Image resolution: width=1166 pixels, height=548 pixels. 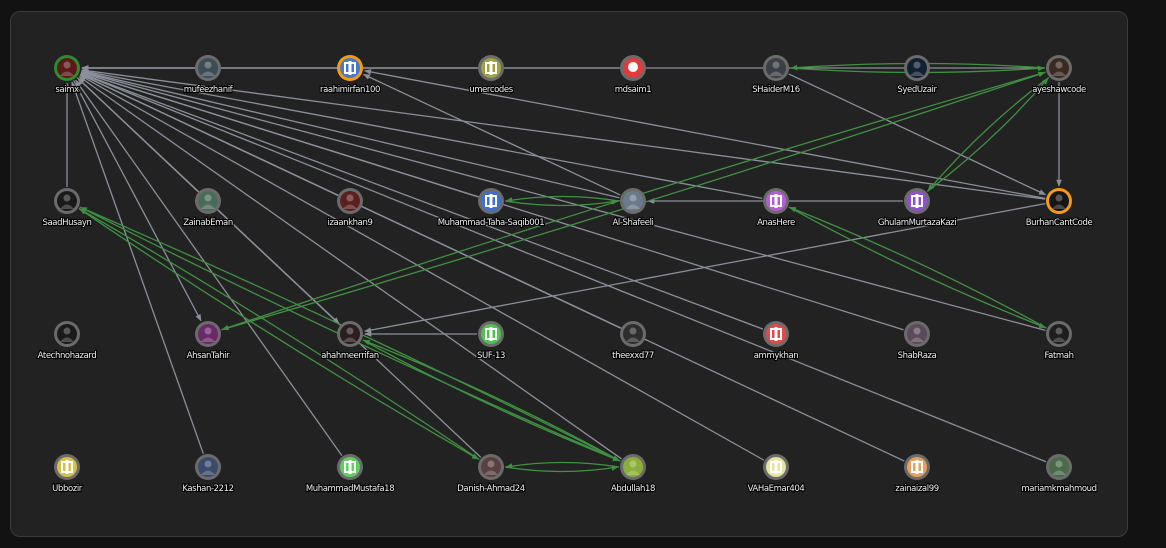 What do you see at coordinates (1059, 474) in the screenshot?
I see `graph-node: mariamkmahmoud` at bounding box center [1059, 474].